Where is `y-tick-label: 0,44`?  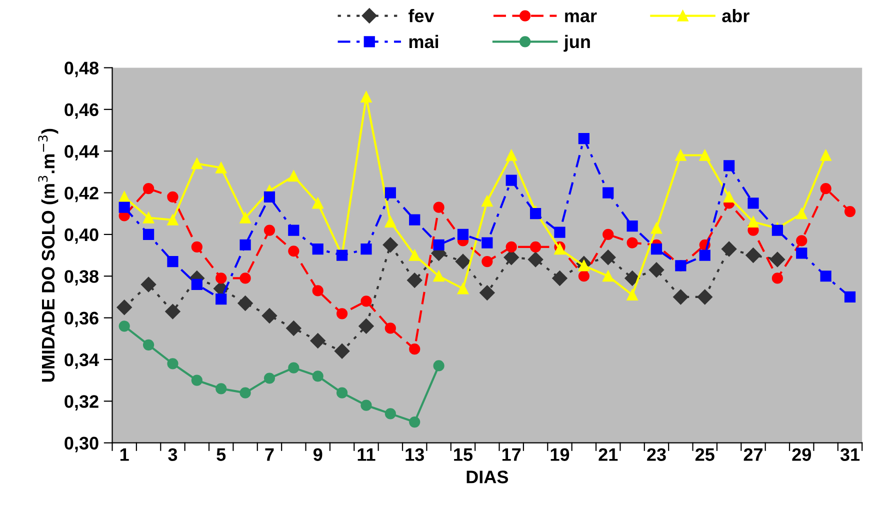
y-tick-label: 0,44 is located at coordinates (81, 152).